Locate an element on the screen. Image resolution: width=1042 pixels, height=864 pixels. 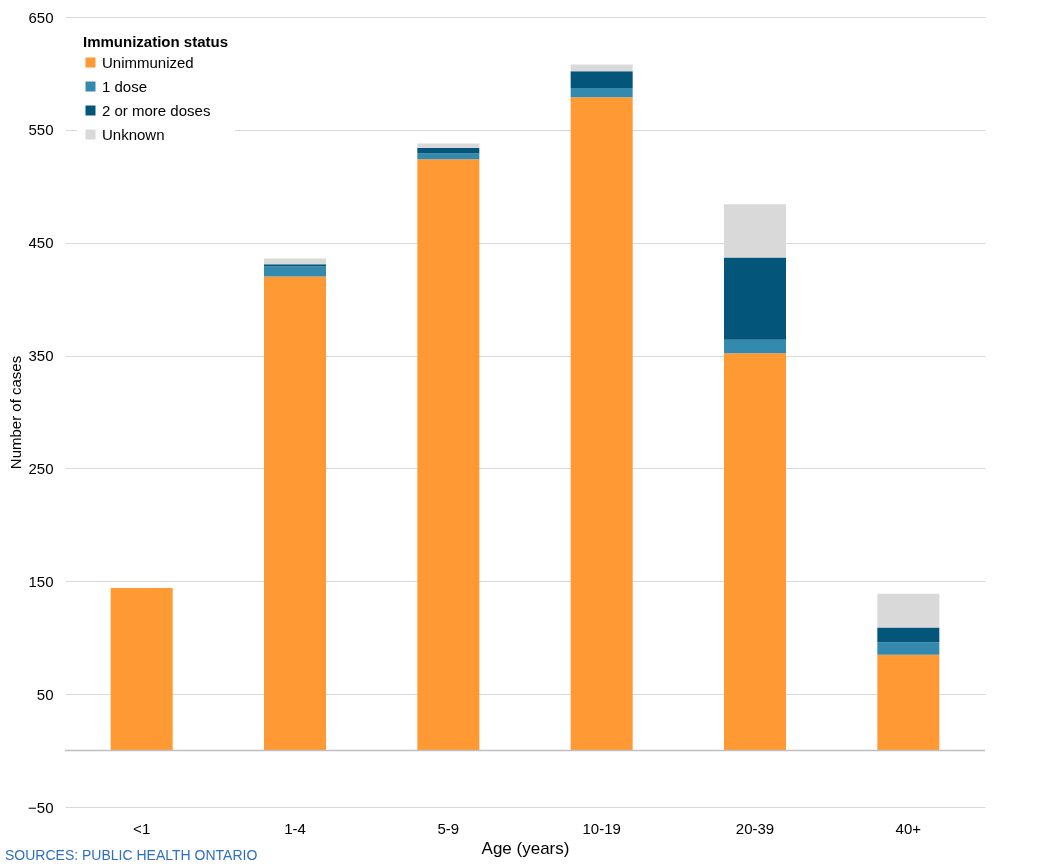
y-tick-label: −50 is located at coordinates (41, 807).